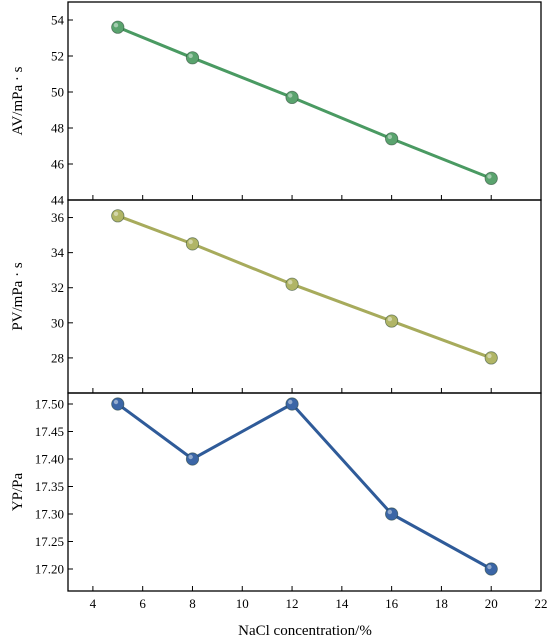  What do you see at coordinates (292, 603) in the screenshot?
I see `x-tick-label: 12` at bounding box center [292, 603].